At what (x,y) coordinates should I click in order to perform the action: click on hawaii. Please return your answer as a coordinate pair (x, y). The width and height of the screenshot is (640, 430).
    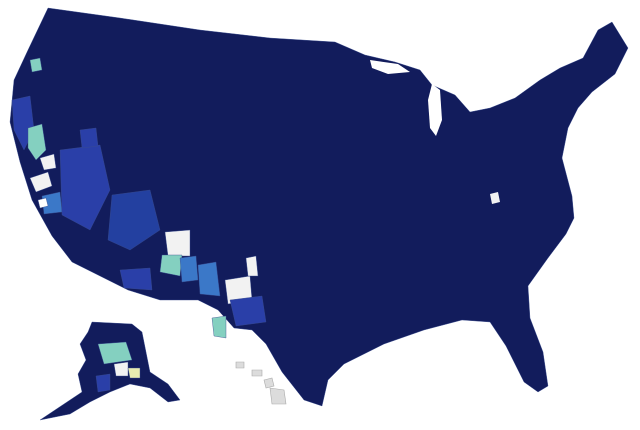
    Looking at the image, I should click on (261, 383).